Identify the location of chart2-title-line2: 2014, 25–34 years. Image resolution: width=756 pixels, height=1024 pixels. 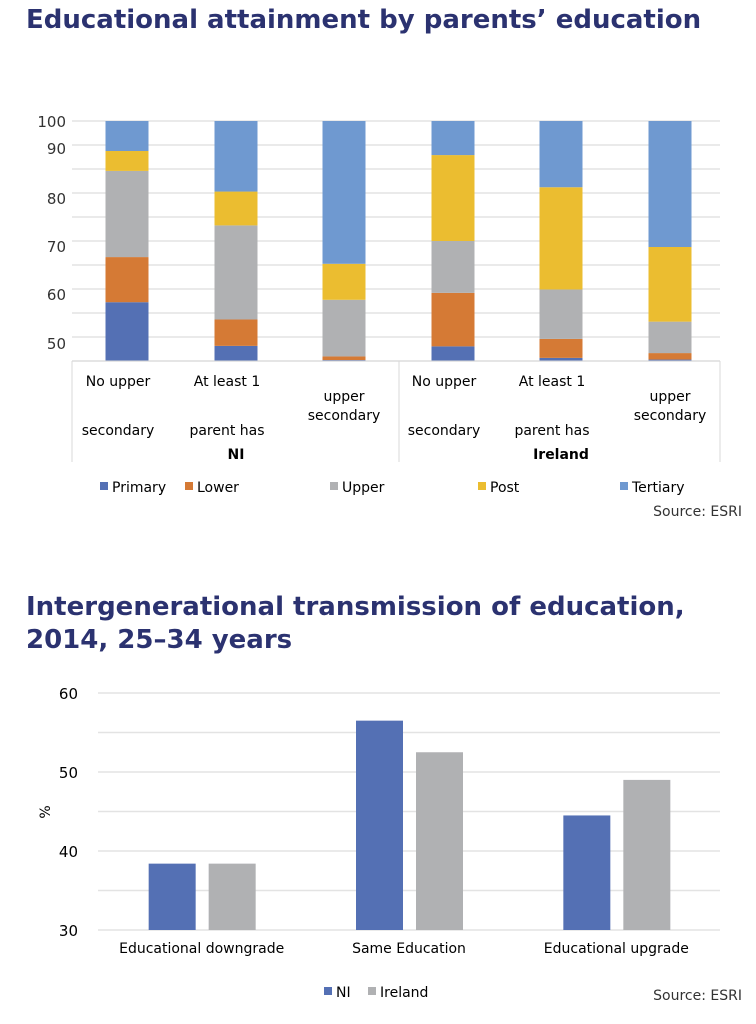
(159, 640).